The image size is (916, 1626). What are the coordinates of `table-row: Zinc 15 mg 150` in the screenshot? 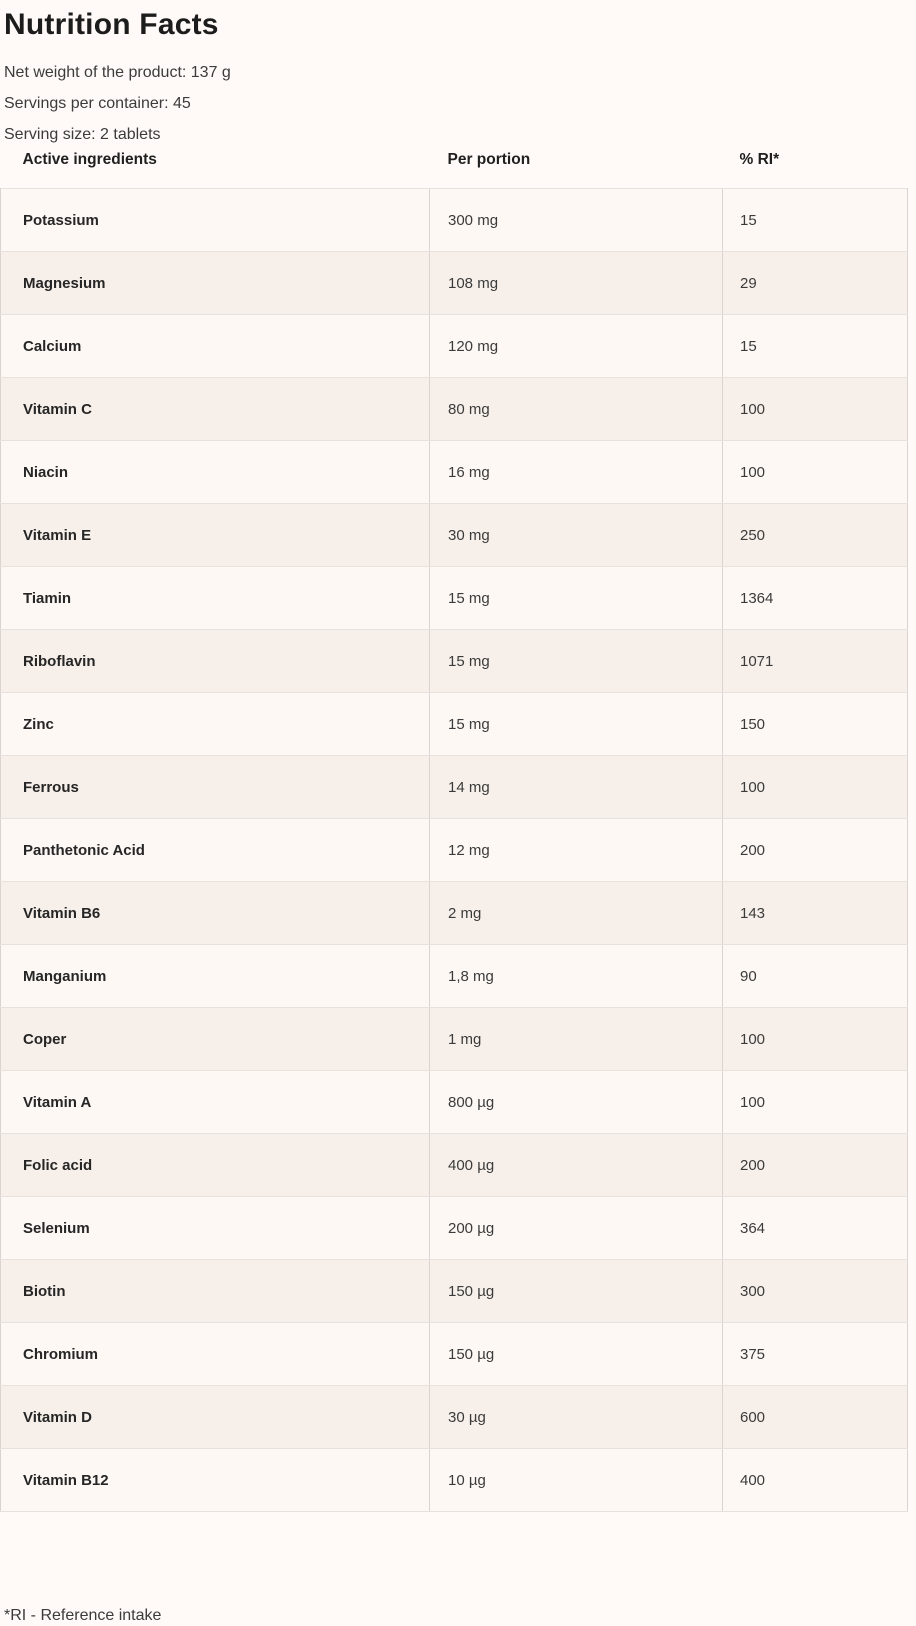 It's located at (454, 724).